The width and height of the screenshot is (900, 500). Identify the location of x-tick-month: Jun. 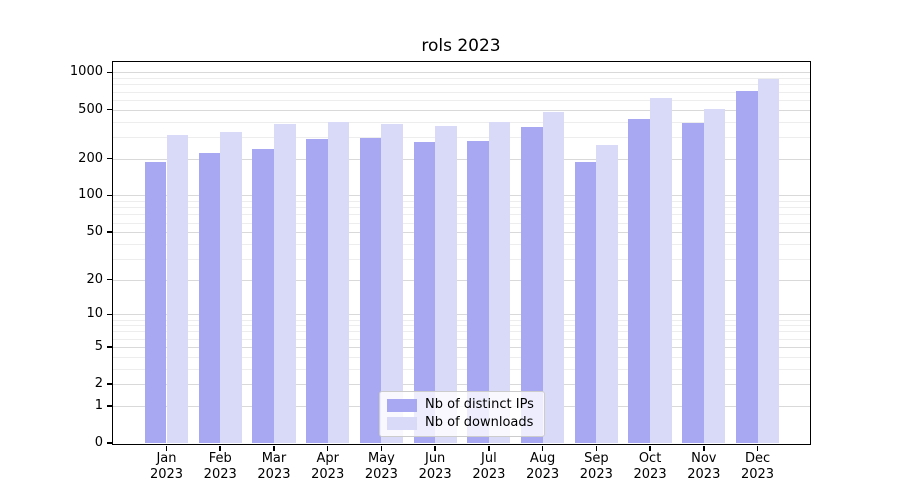
(435, 458).